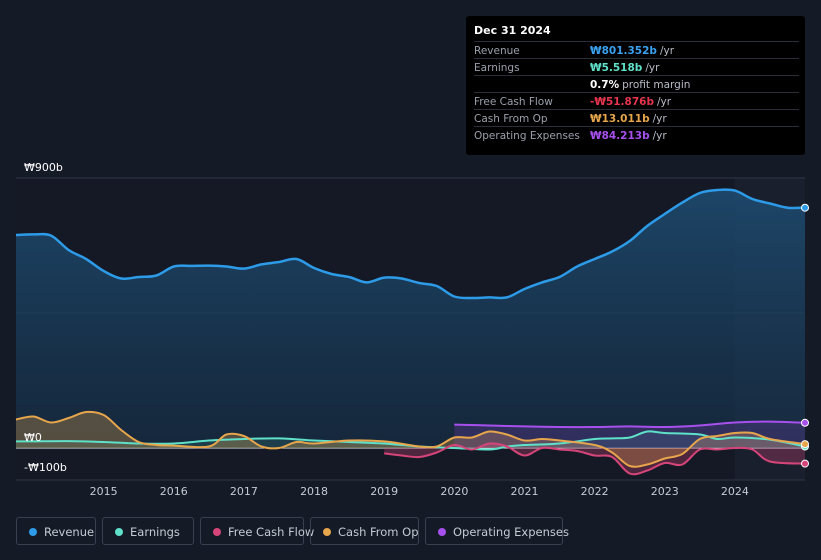 The image size is (821, 560). I want to click on tooltip-value: 0.7% profit margin, so click(640, 85).